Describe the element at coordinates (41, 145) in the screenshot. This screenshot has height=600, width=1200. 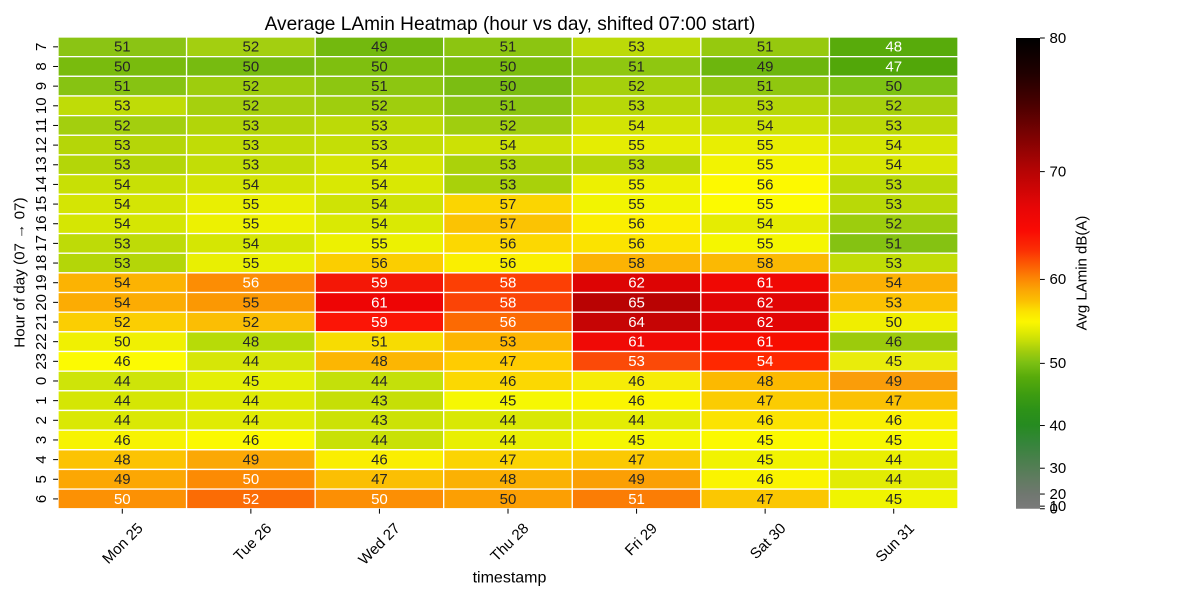
I see `svg-text: 12` at that location.